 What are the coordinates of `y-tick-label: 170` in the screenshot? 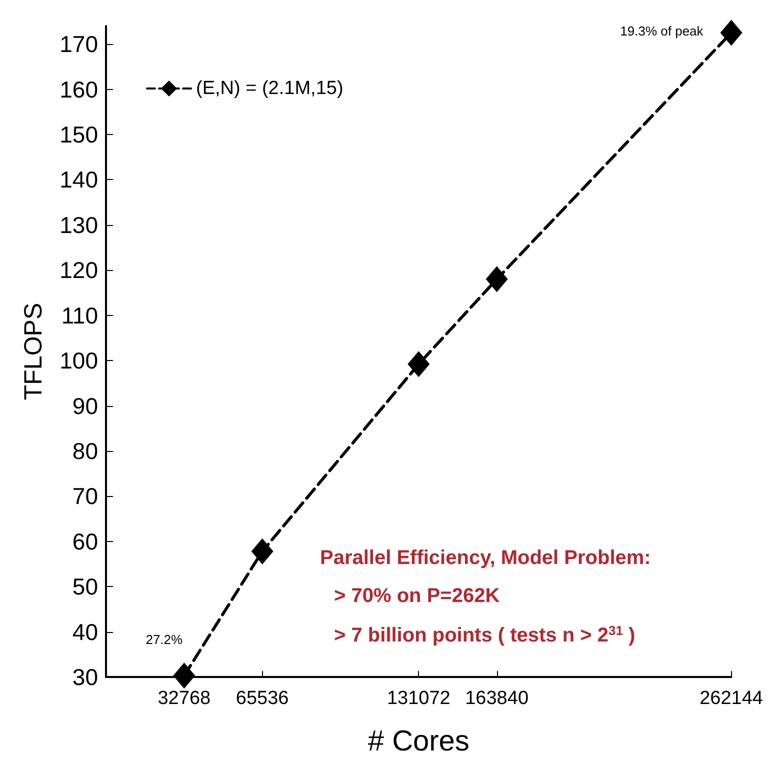 It's located at (79, 44).